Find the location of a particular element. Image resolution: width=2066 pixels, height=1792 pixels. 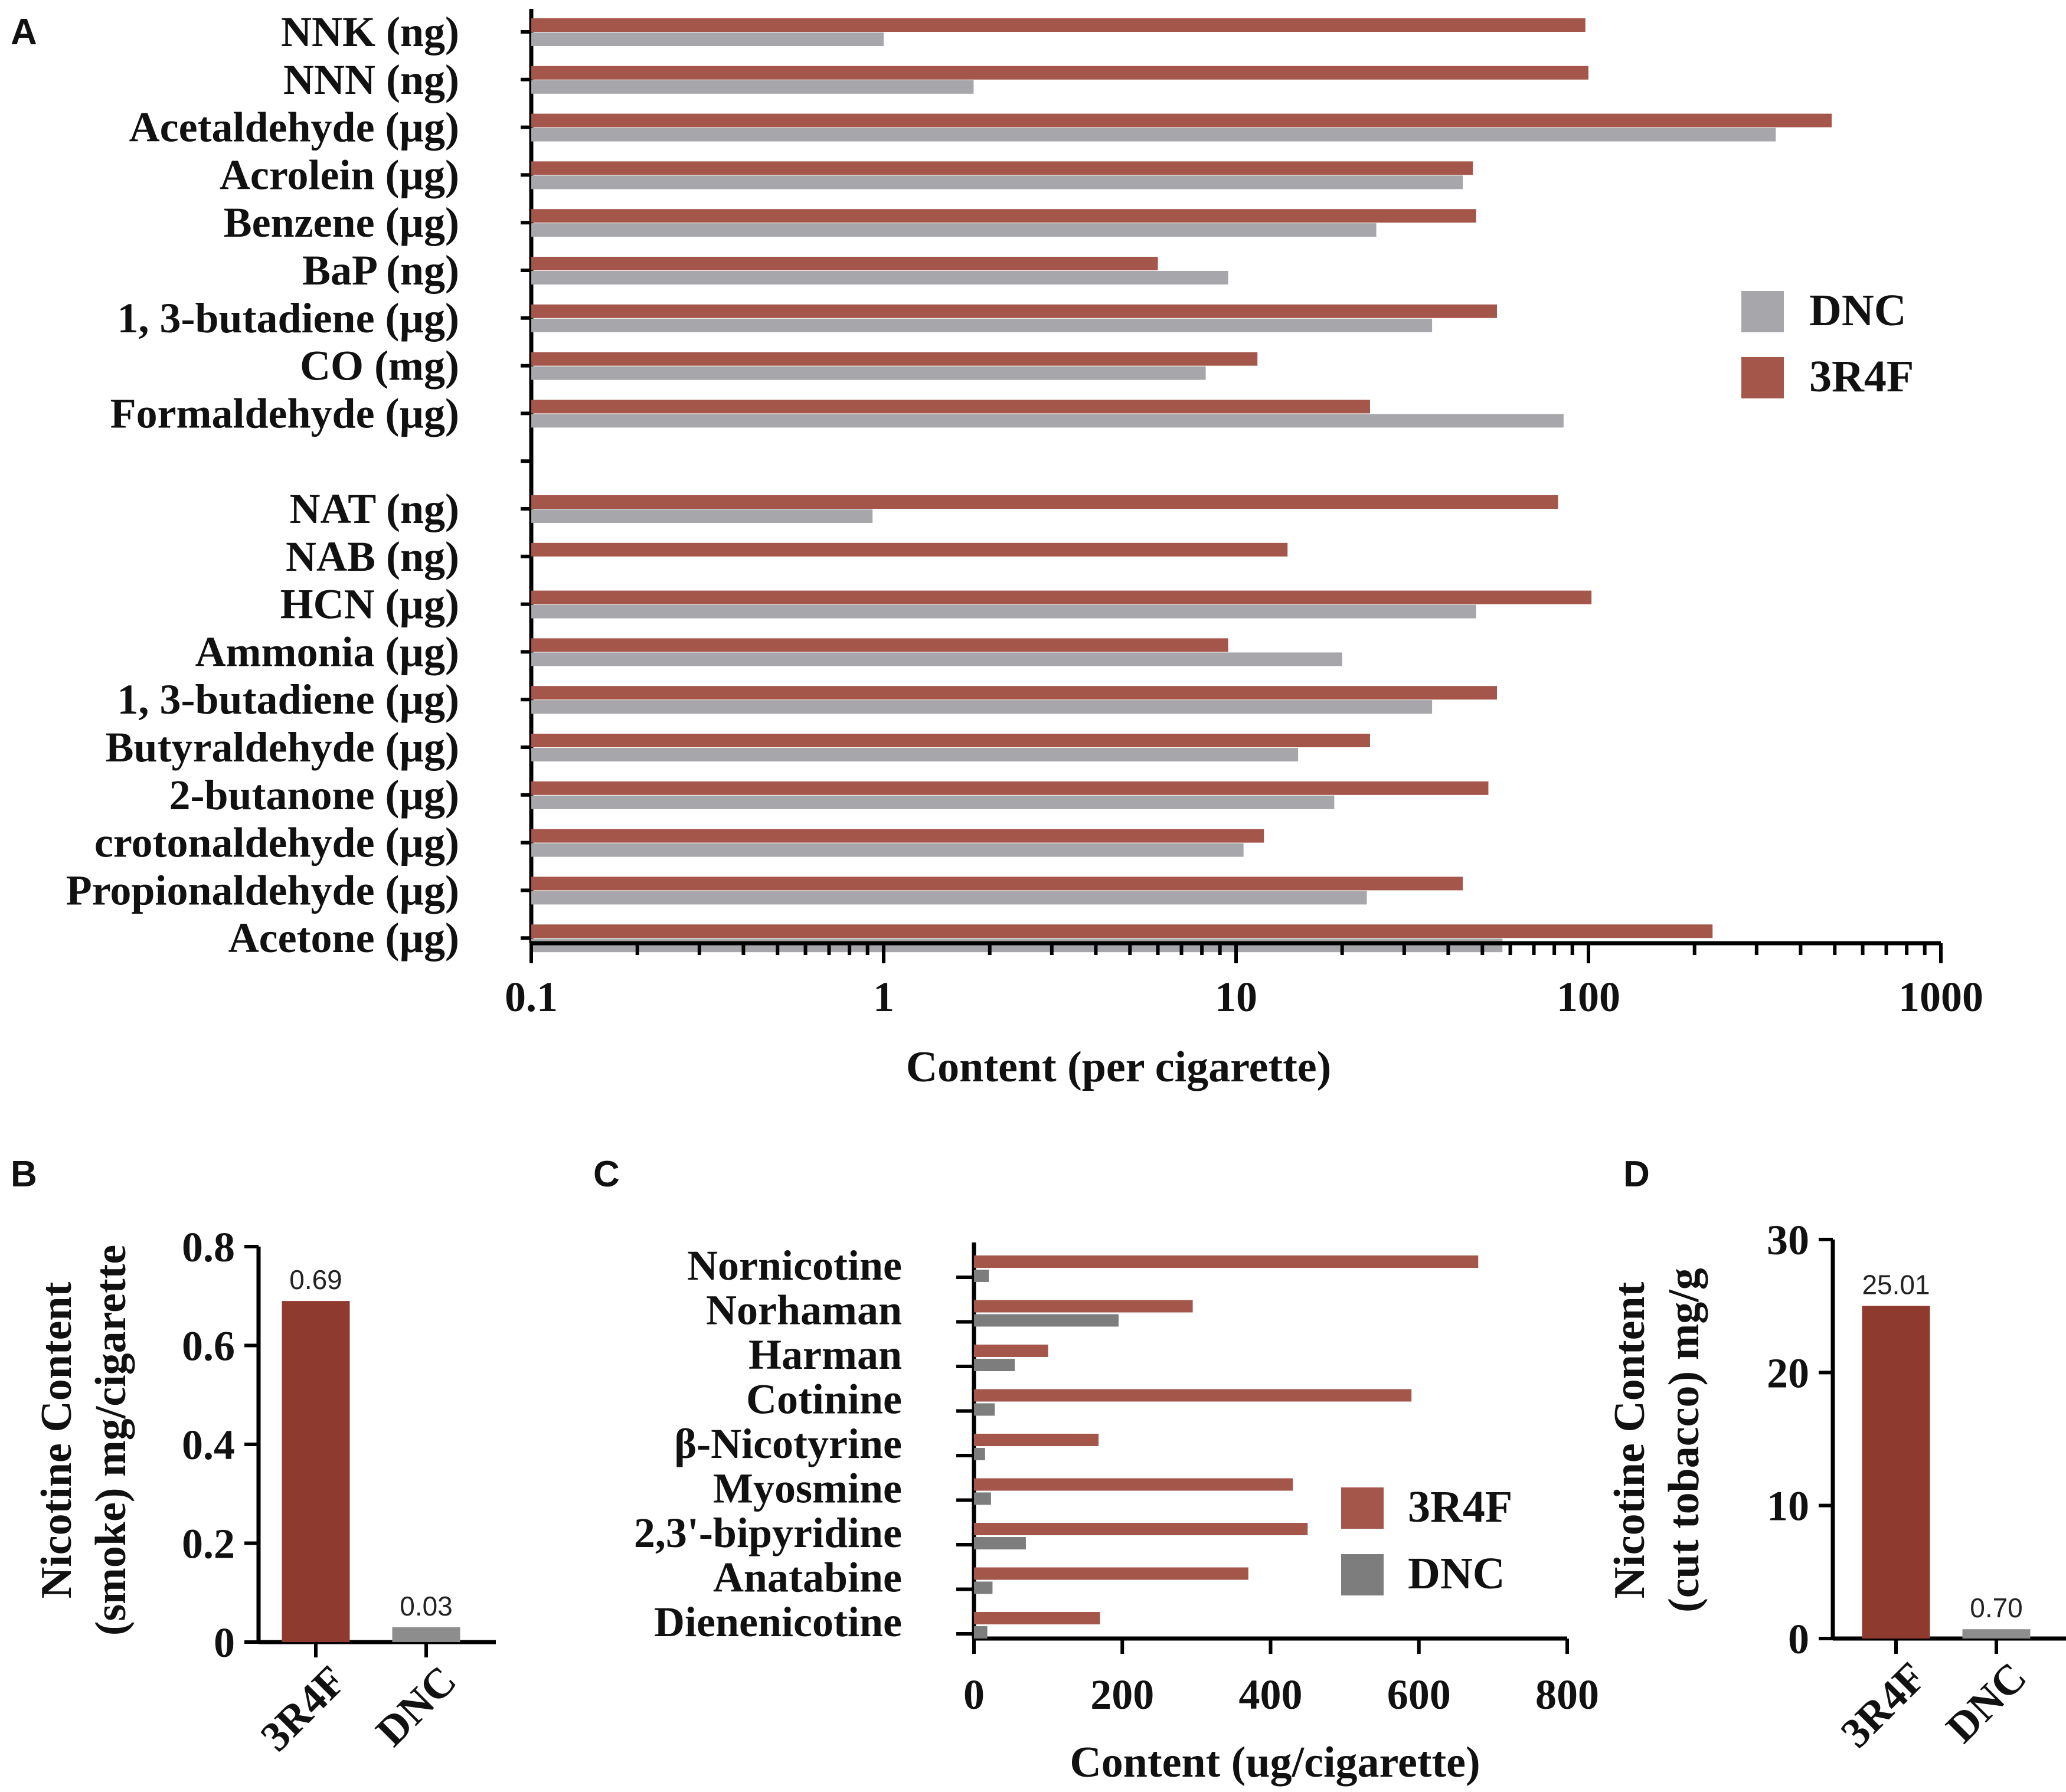

x-tick-label: 800 is located at coordinates (1567, 1694).